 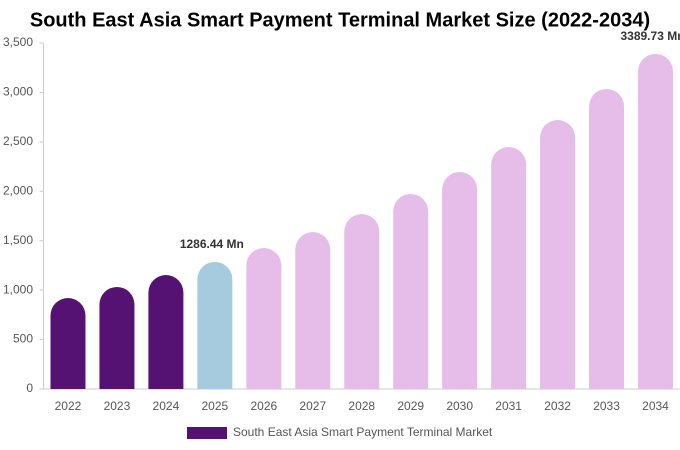 What do you see at coordinates (68, 406) in the screenshot?
I see `x-tick-label: 2022` at bounding box center [68, 406].